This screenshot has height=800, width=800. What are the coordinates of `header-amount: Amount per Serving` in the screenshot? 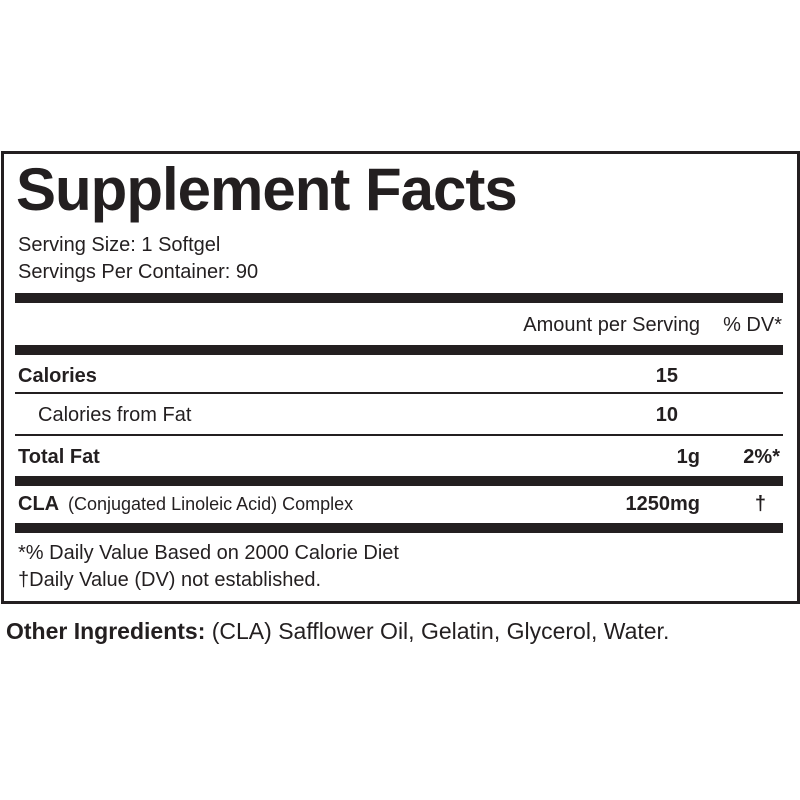 It's located at (611, 325).